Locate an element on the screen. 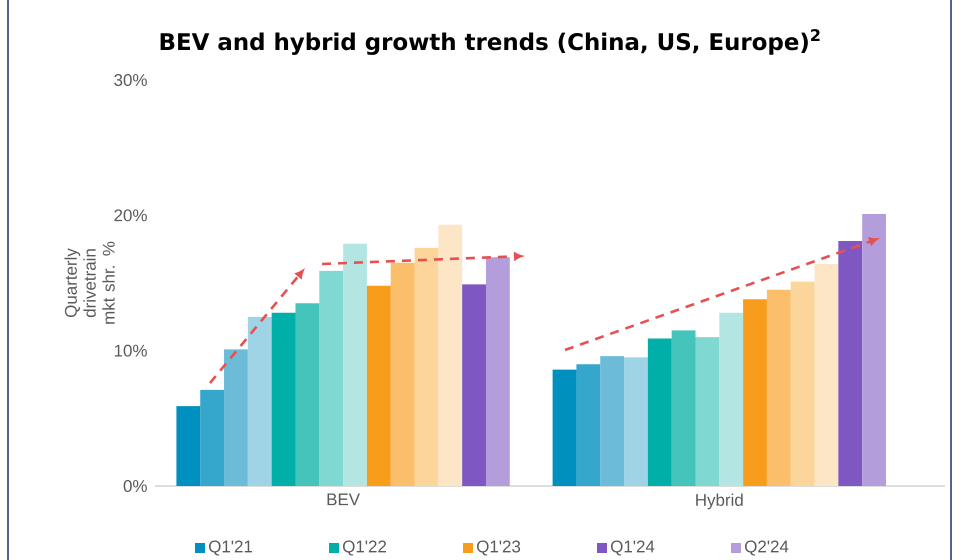 The image size is (961, 560). legend-label: Q1'23 is located at coordinates (498, 548).